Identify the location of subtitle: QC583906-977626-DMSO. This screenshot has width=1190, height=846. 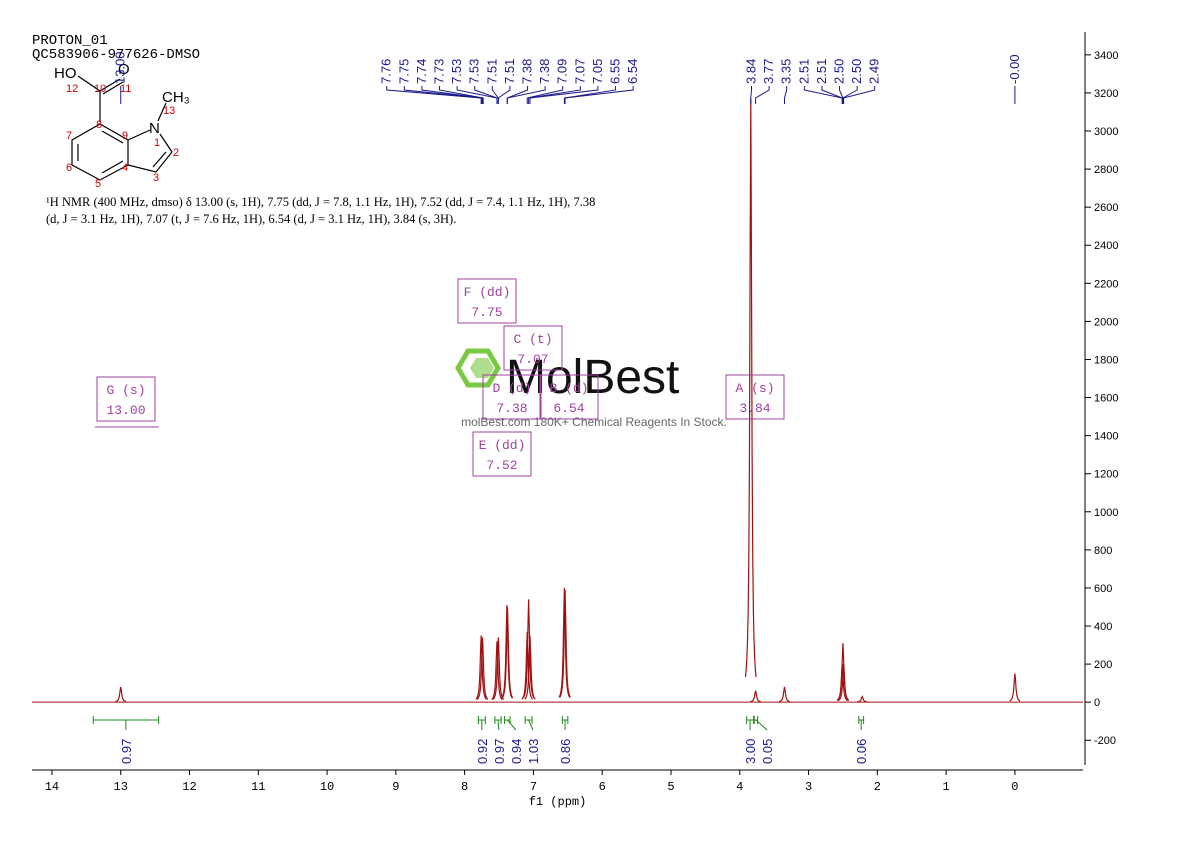
(116, 55).